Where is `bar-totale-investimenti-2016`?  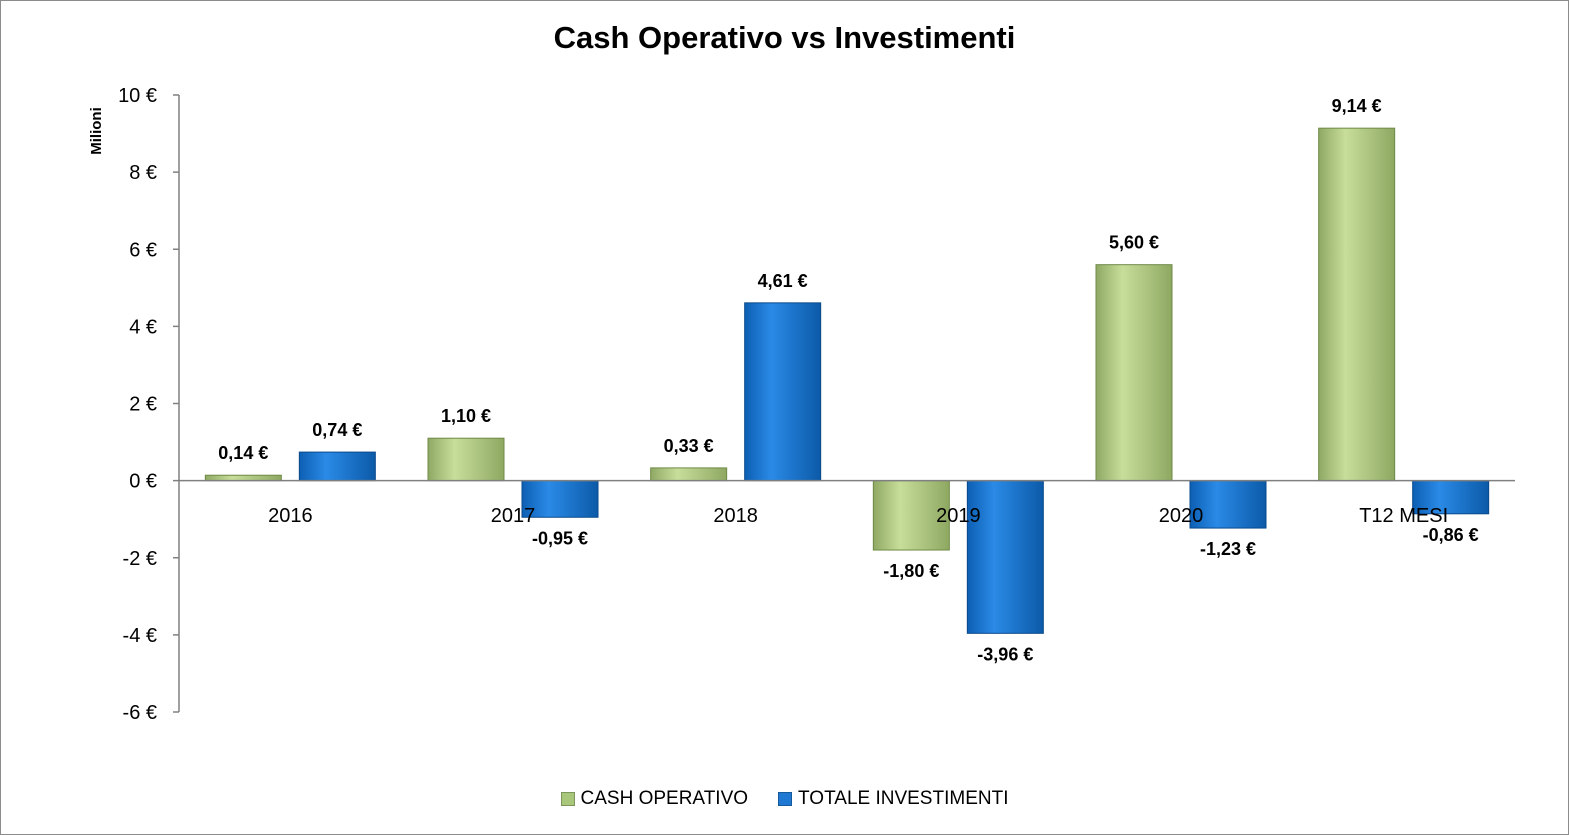 bar-totale-investimenti-2016 is located at coordinates (337, 466).